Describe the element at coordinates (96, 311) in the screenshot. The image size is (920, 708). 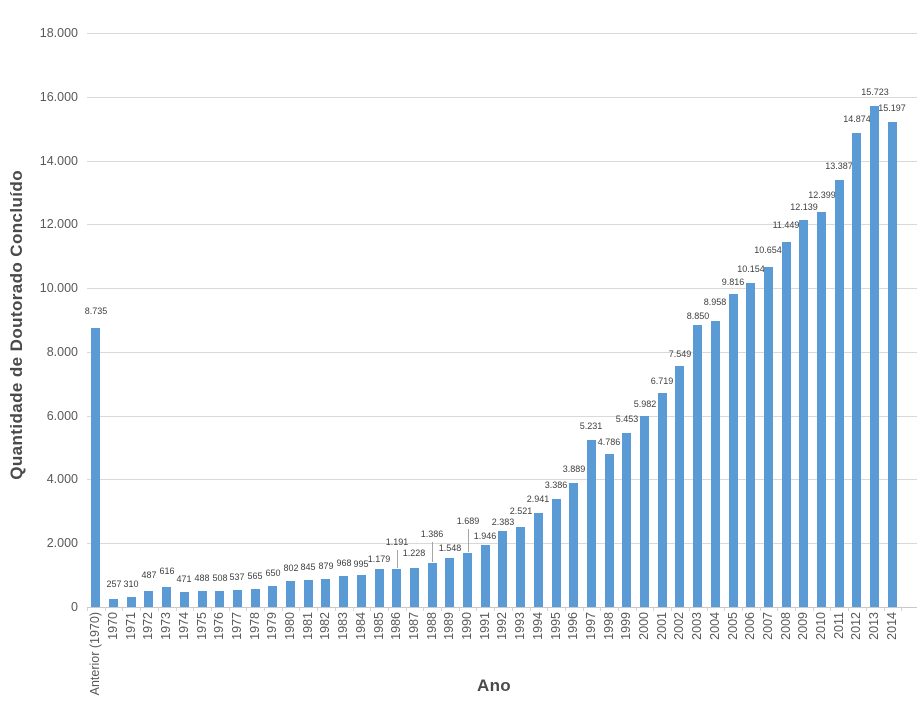
I see `bar-value-label: 8.735` at that location.